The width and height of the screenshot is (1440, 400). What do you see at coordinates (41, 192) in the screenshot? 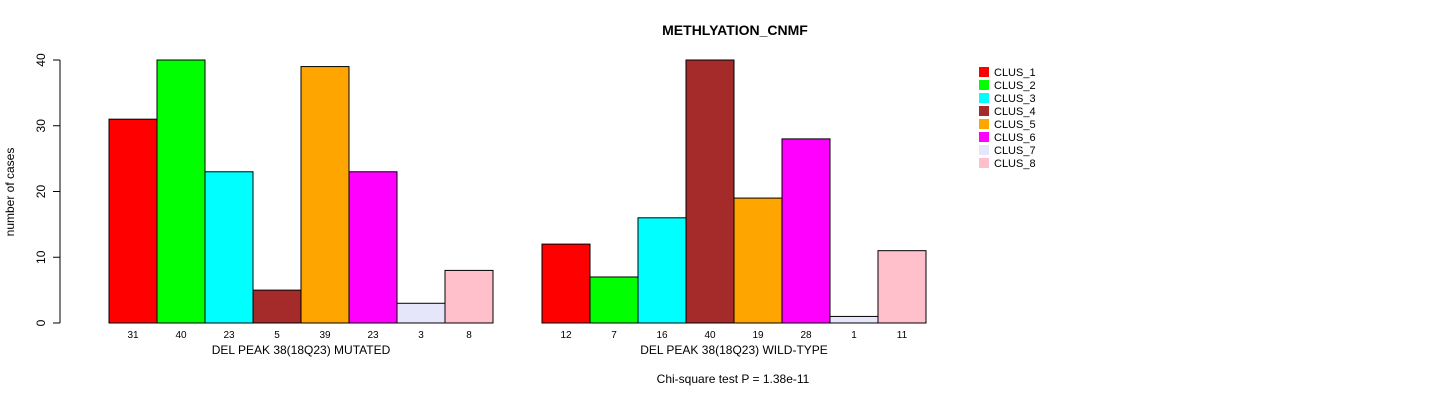
I see `y-tick-label: 20` at bounding box center [41, 192].